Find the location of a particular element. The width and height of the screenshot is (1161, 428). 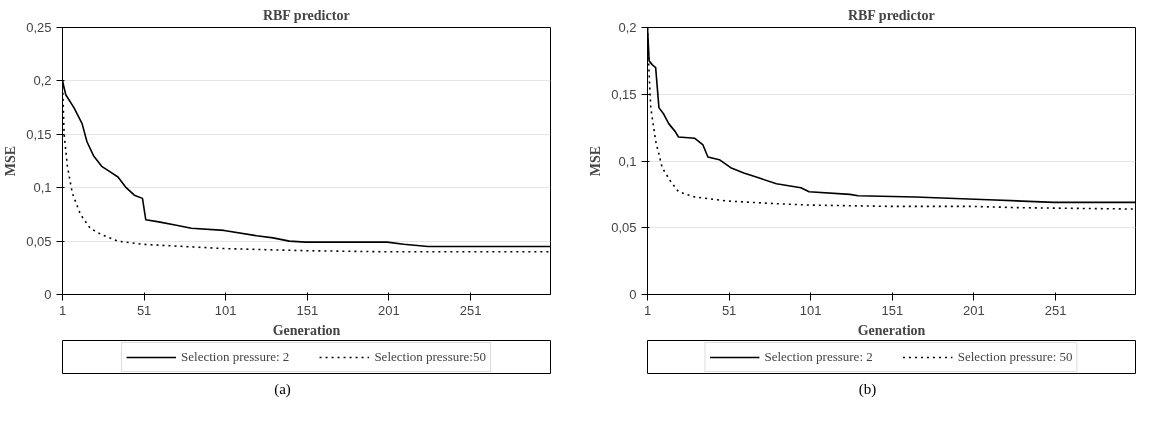

text: (b) is located at coordinates (867, 389).